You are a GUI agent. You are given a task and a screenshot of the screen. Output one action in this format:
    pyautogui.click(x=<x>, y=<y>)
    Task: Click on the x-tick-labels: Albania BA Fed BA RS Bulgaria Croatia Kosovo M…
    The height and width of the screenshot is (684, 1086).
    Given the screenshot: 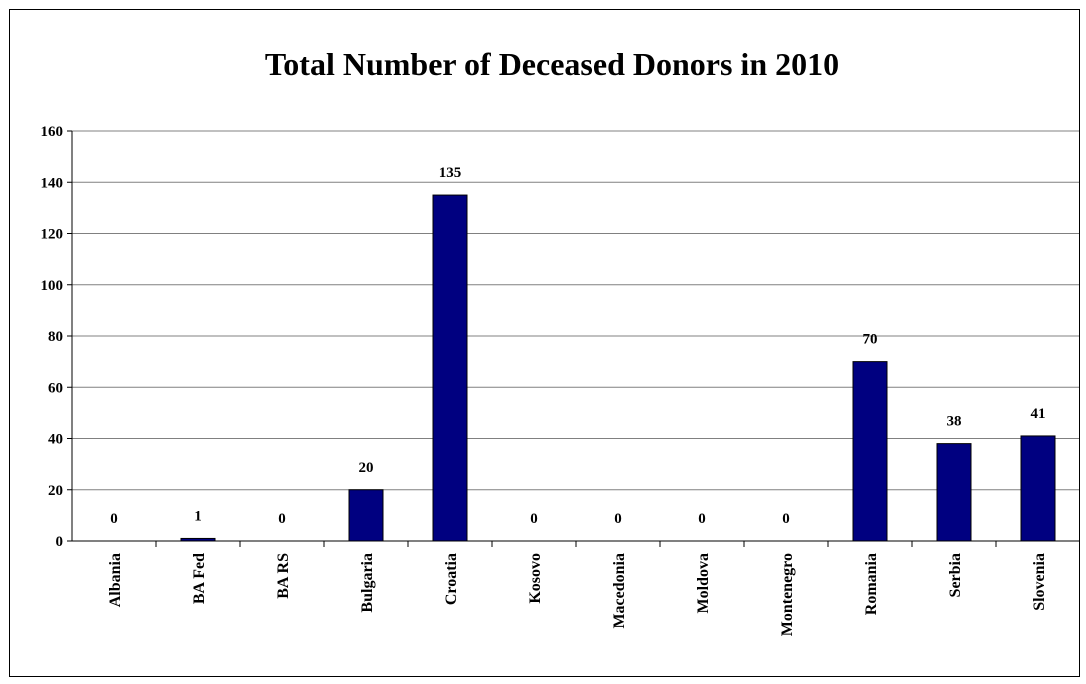 What is the action you would take?
    pyautogui.click(x=577, y=594)
    